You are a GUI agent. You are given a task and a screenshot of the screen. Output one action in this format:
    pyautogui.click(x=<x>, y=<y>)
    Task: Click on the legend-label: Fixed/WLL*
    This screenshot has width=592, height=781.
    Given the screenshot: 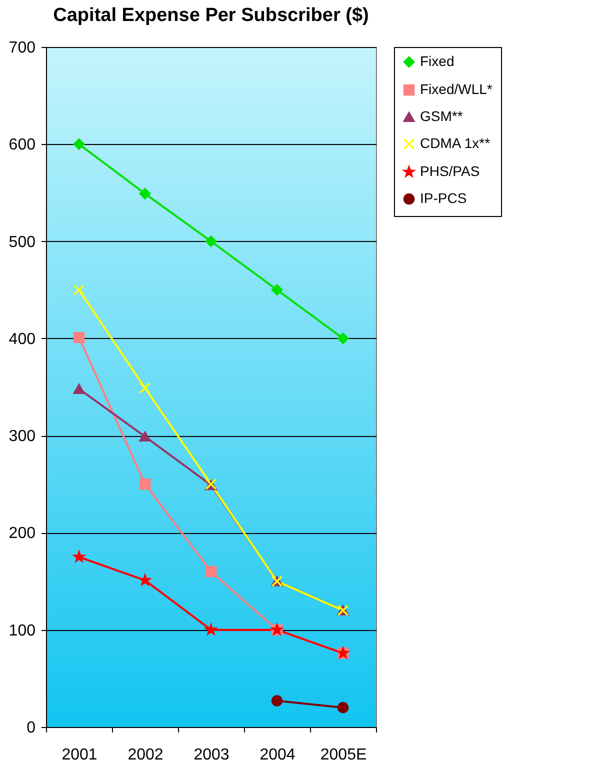 What is the action you would take?
    pyautogui.click(x=456, y=89)
    